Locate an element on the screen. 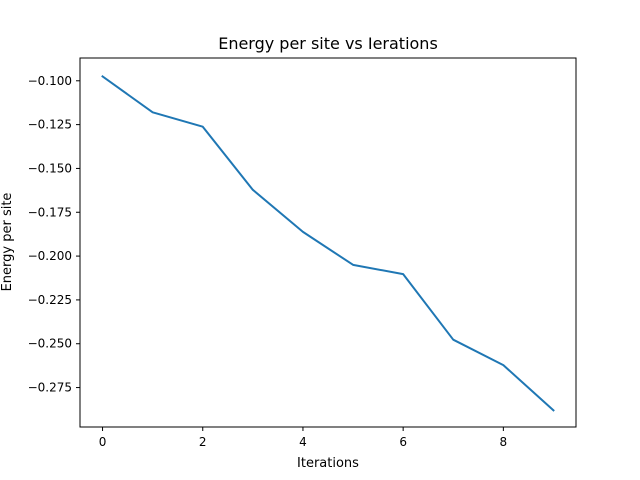 This screenshot has height=480, width=640. y-axis-label: Energy per site is located at coordinates (7, 242).